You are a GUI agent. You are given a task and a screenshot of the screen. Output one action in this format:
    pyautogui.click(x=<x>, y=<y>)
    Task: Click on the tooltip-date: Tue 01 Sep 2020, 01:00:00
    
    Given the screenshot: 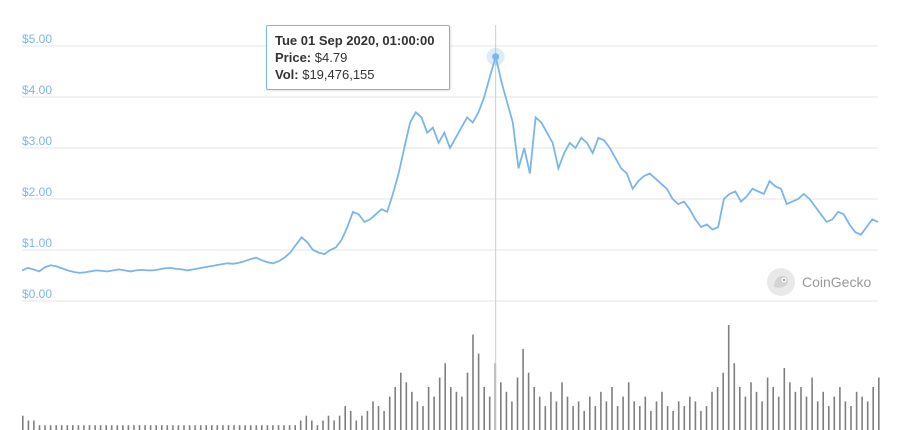 What is the action you would take?
    pyautogui.click(x=355, y=40)
    